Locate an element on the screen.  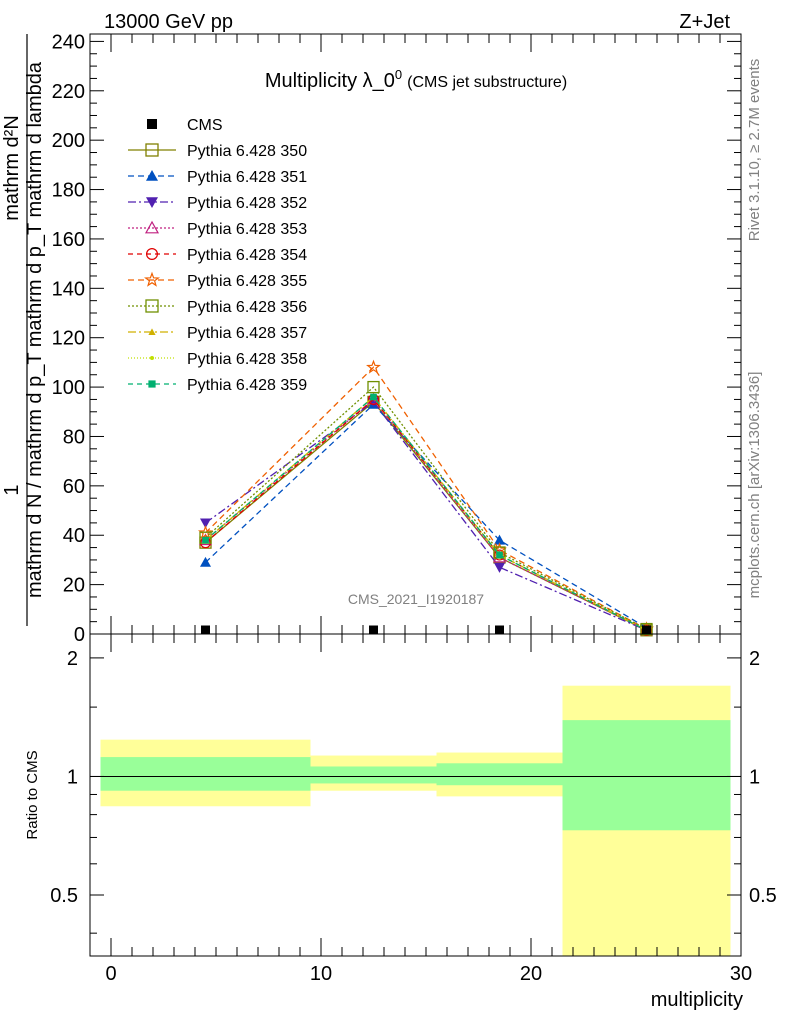
legend-label: Pythia 6.428 353 is located at coordinates (247, 229).